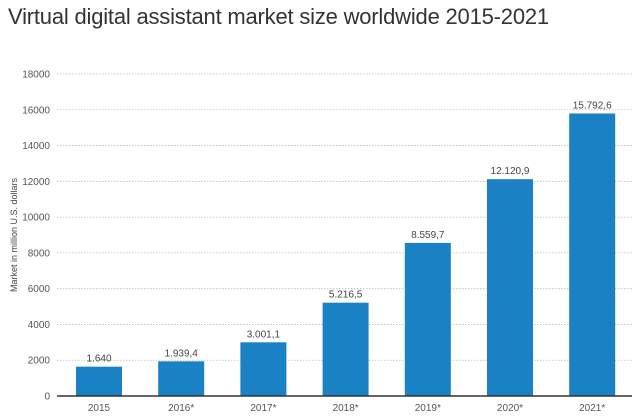  I want to click on y-tick-label: 6000, so click(39, 289).